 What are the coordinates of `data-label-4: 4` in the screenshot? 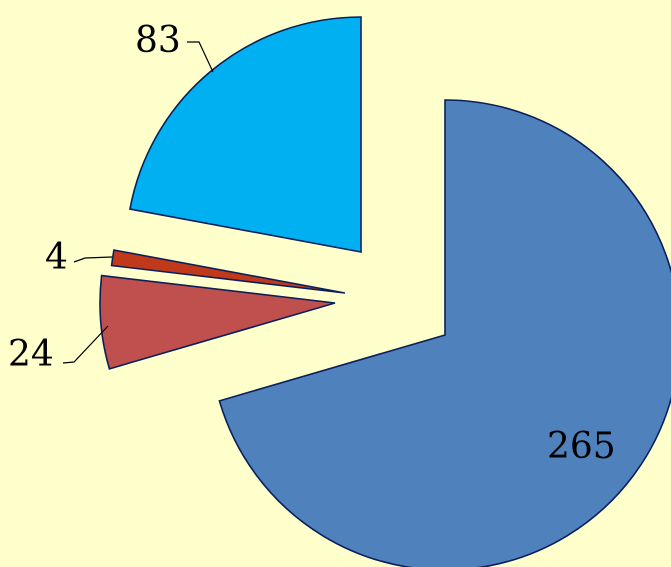 It's located at (56, 257).